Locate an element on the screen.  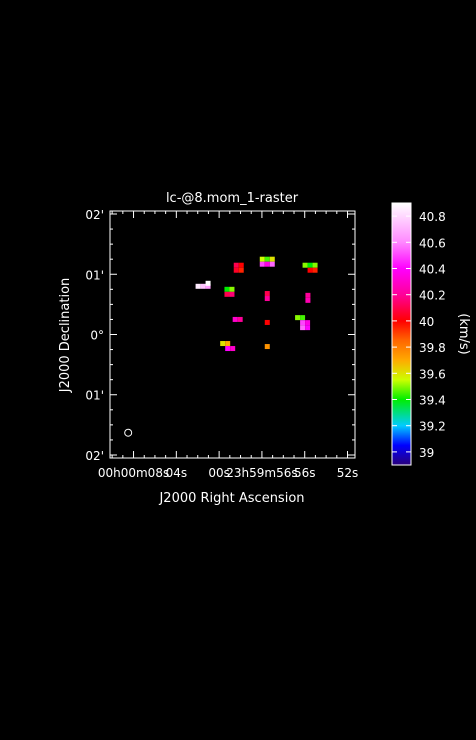
x-tick-label: 23h59m56s is located at coordinates (261, 473).